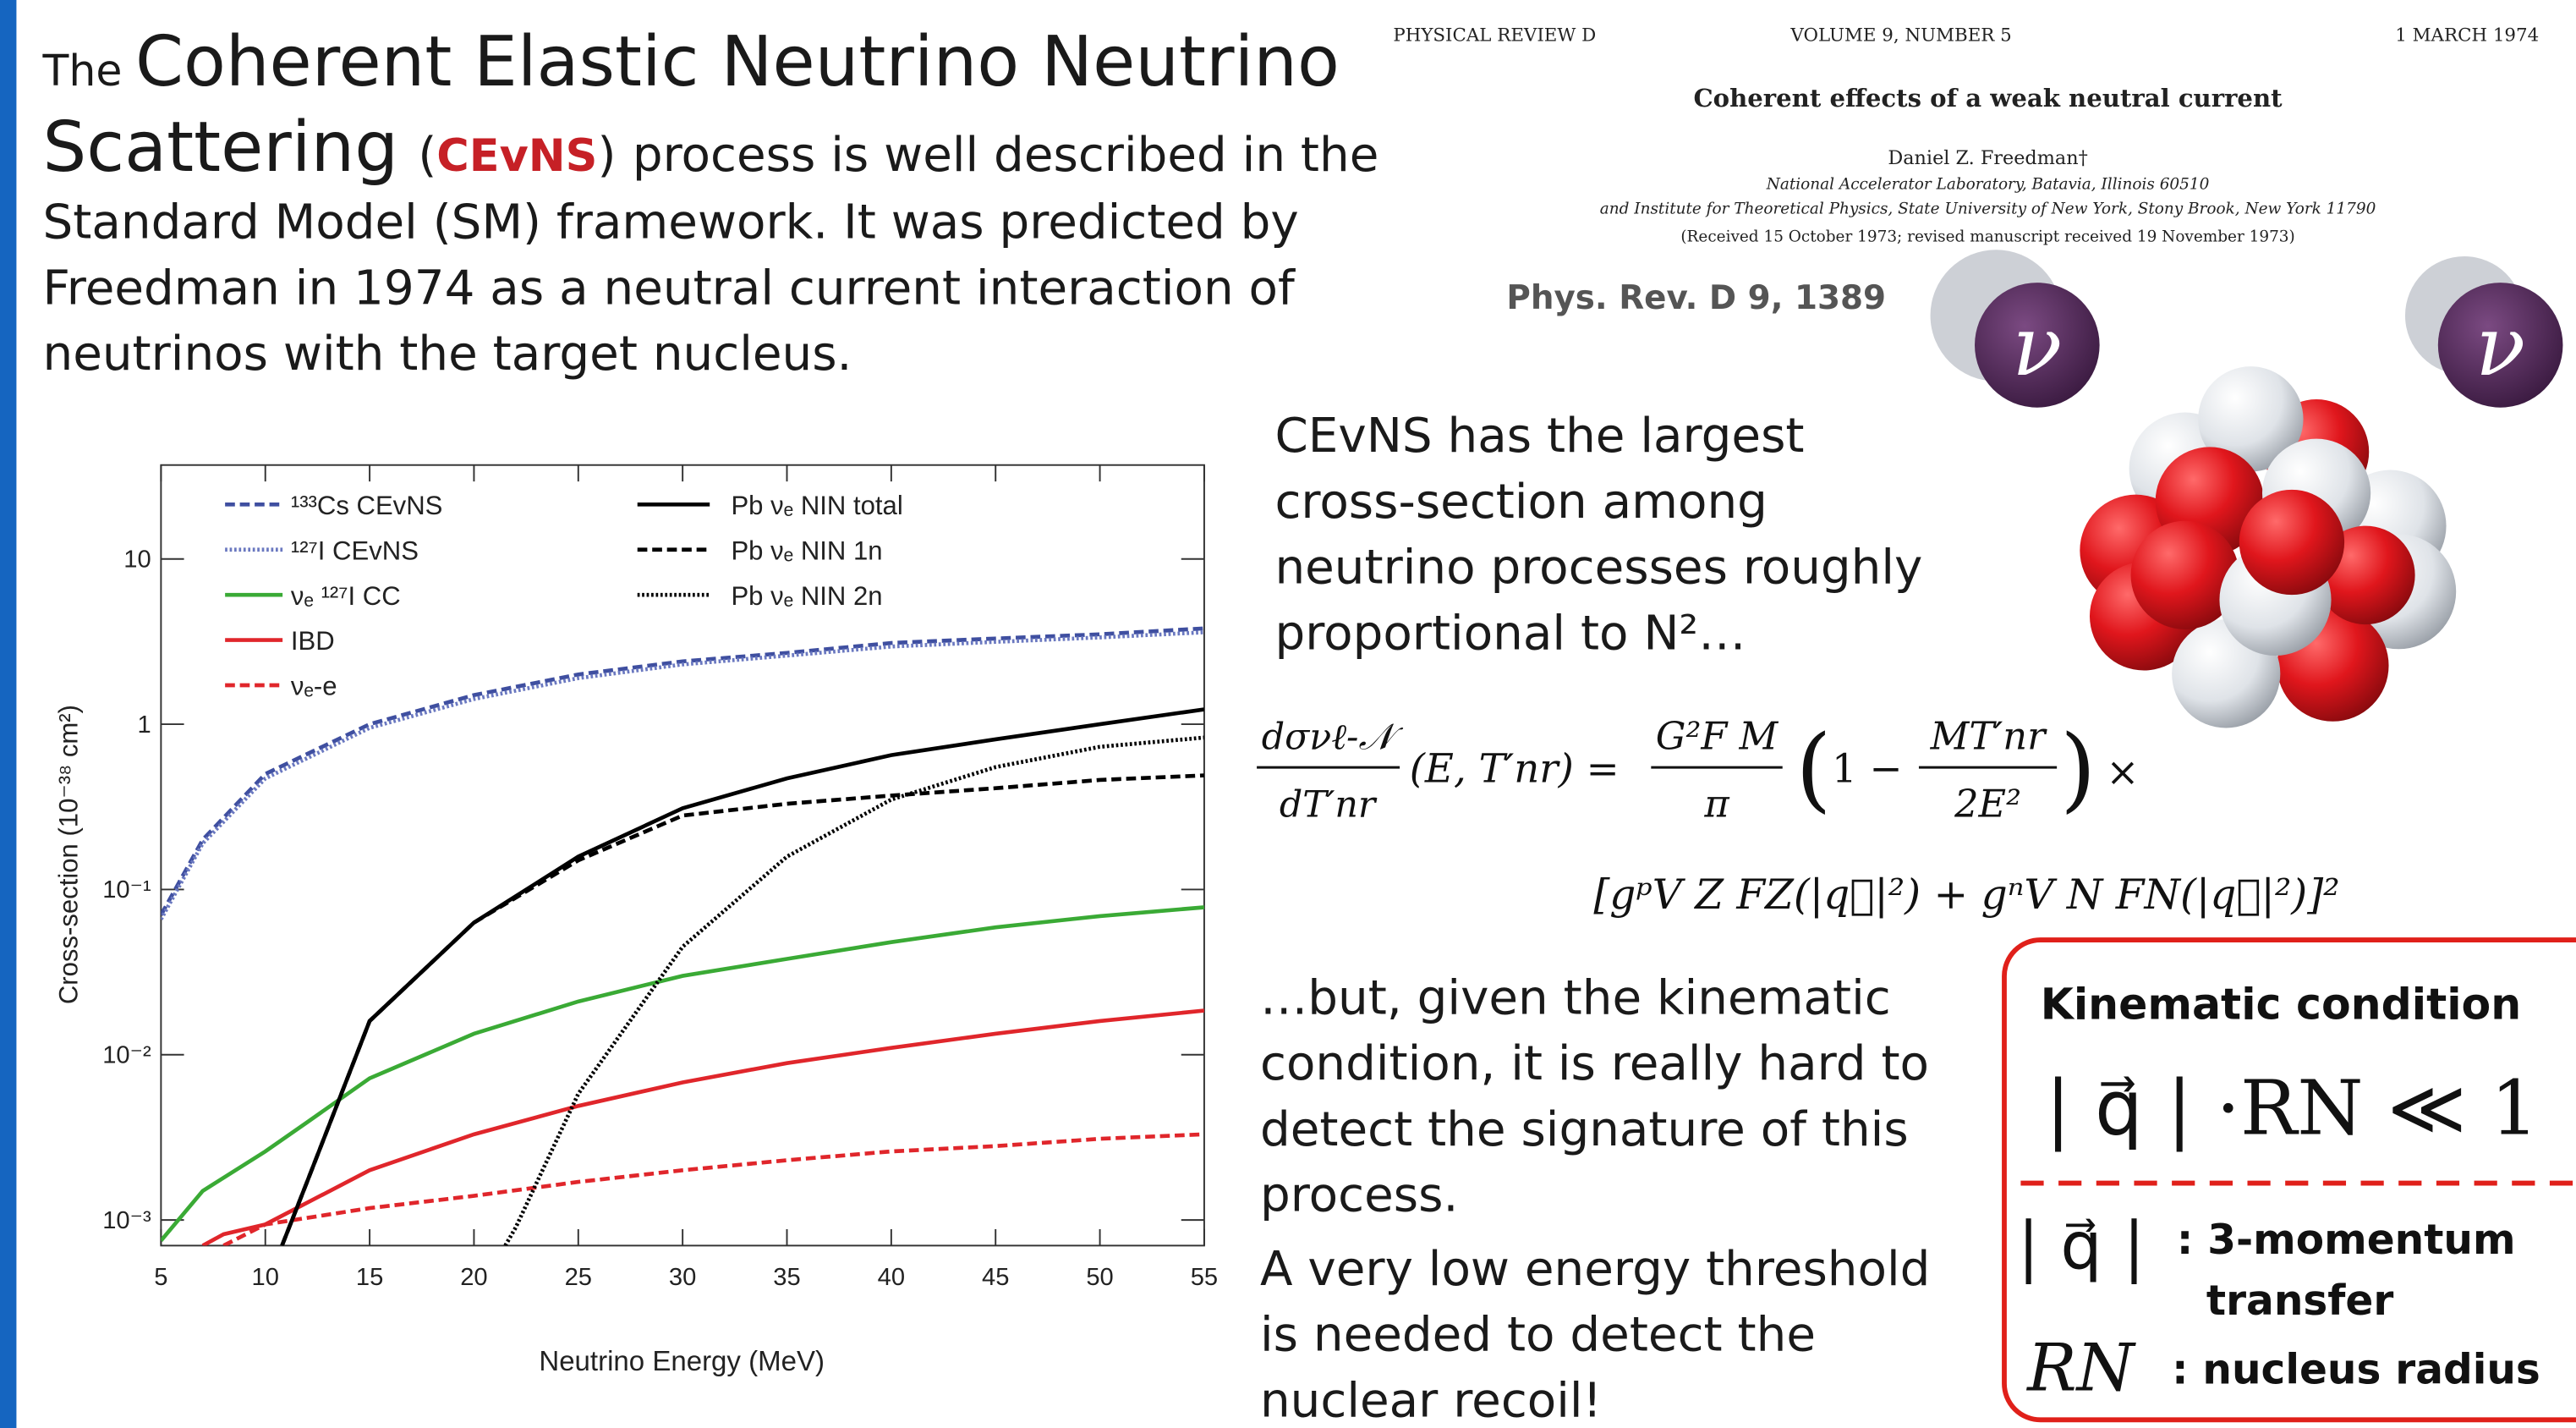  Describe the element at coordinates (126, 1054) in the screenshot. I see `y-tick-label: 10⁻²` at that location.